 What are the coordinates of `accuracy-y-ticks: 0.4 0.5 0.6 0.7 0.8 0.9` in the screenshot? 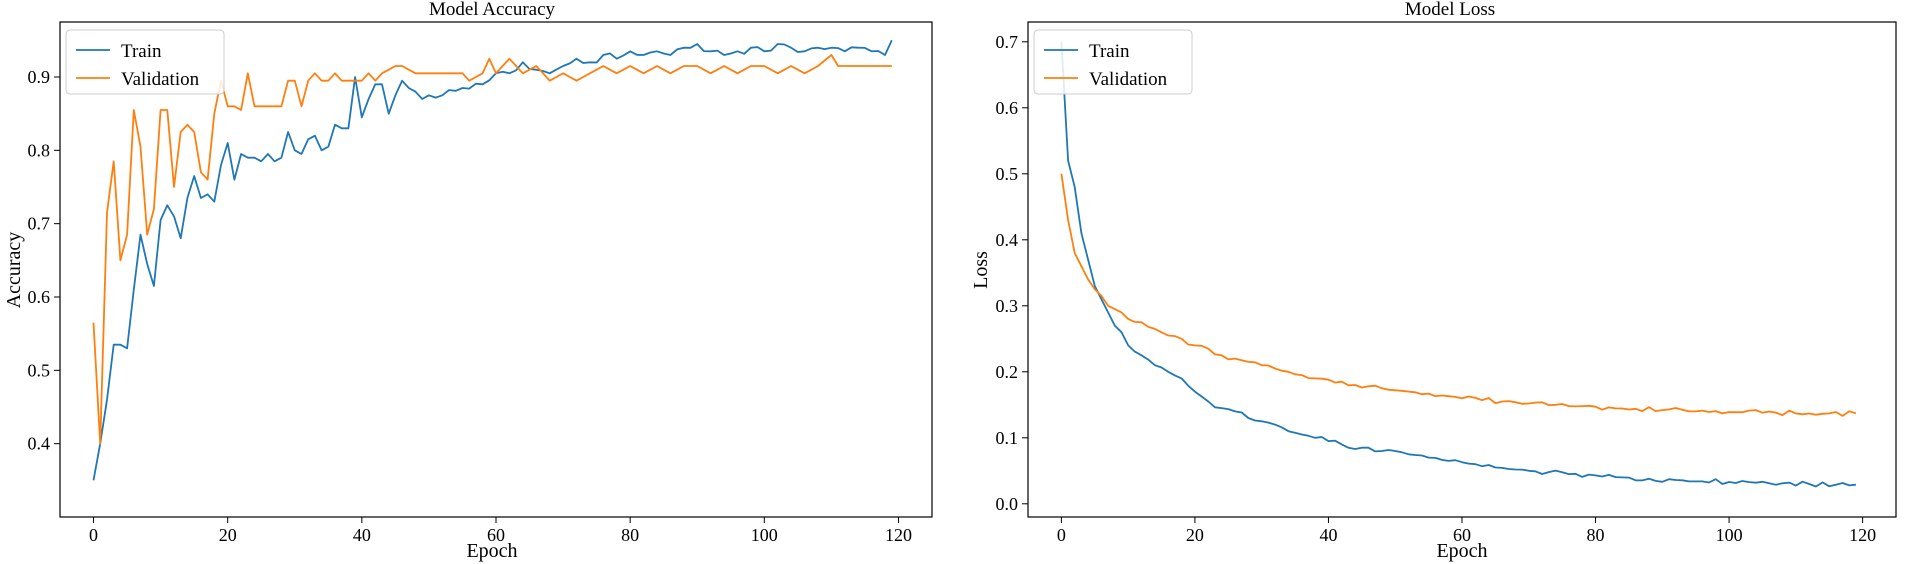 It's located at (44, 260).